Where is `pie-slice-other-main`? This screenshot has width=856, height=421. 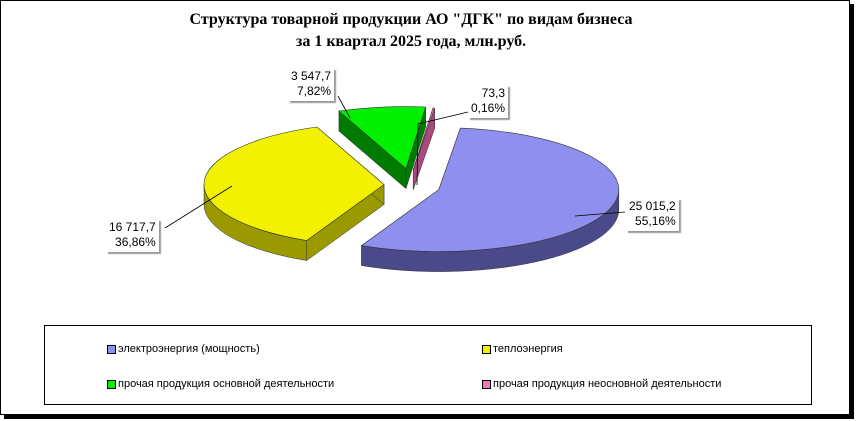 pie-slice-other-main is located at coordinates (382, 148).